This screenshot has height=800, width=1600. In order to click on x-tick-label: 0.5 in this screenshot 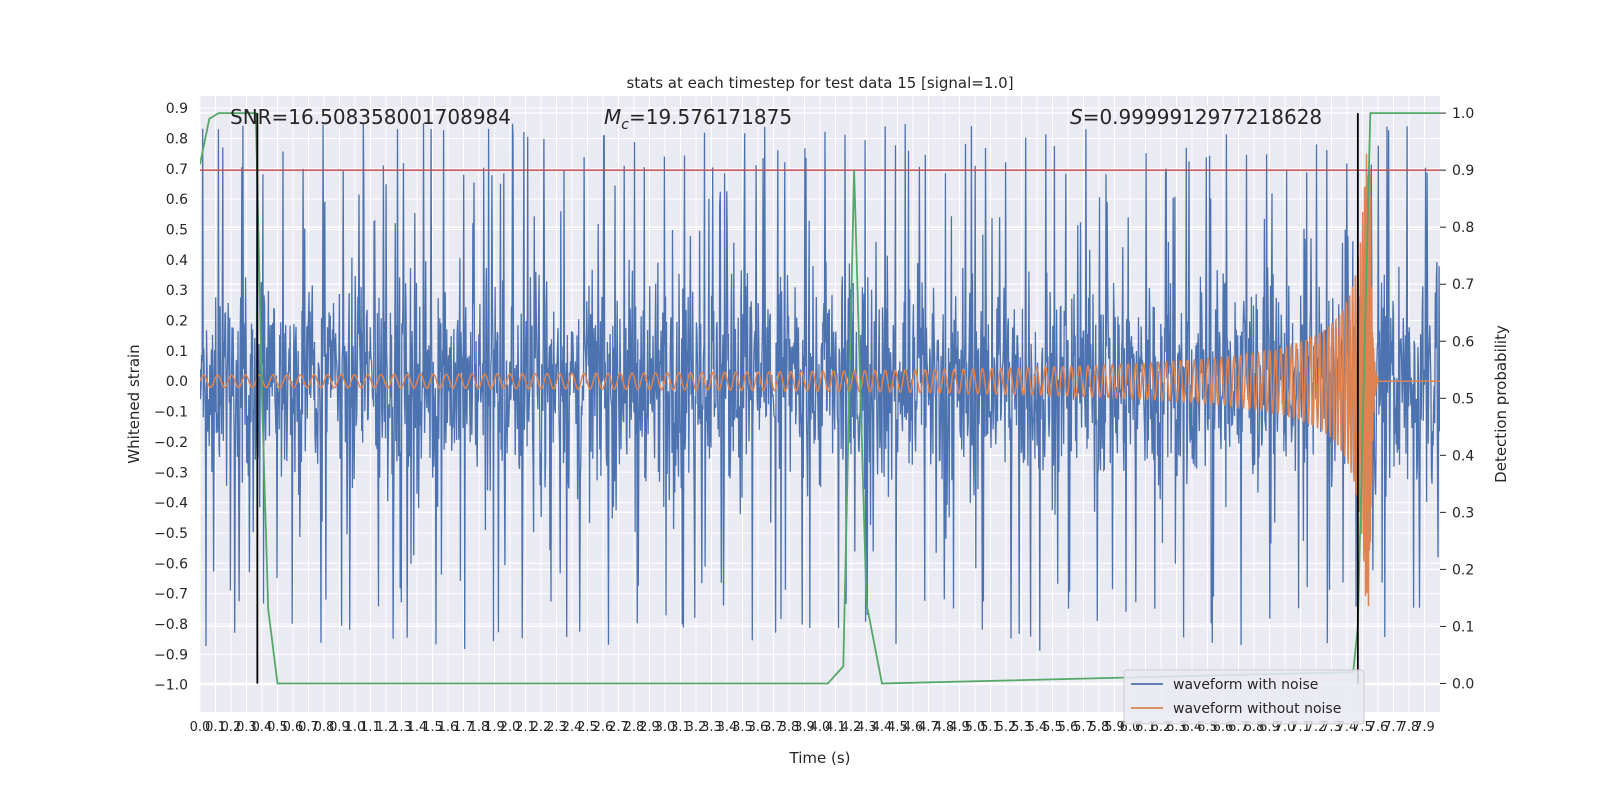, I will do `click(277, 727)`.